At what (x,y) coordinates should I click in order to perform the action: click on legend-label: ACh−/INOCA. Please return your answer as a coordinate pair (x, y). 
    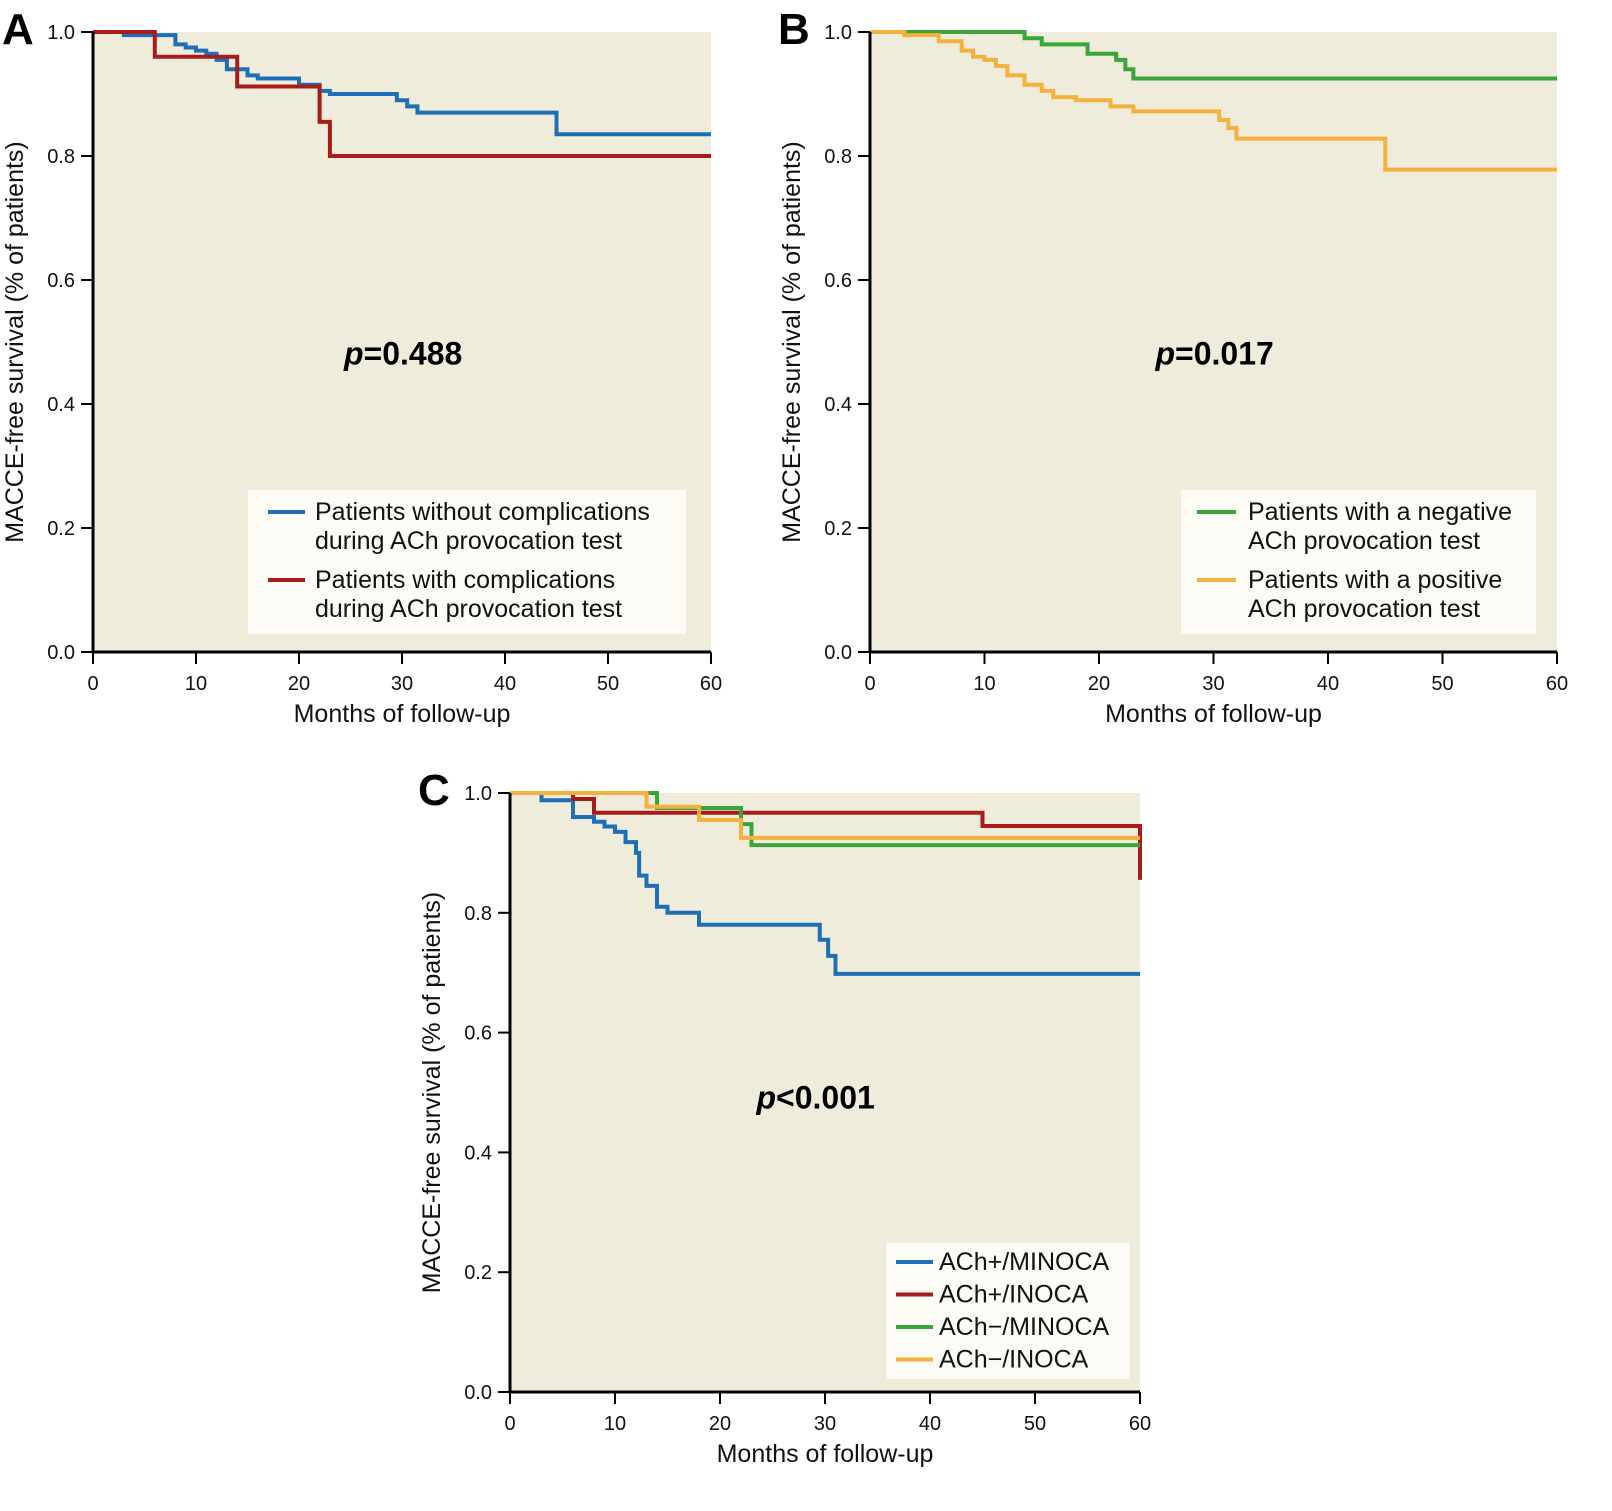
    Looking at the image, I should click on (1014, 1360).